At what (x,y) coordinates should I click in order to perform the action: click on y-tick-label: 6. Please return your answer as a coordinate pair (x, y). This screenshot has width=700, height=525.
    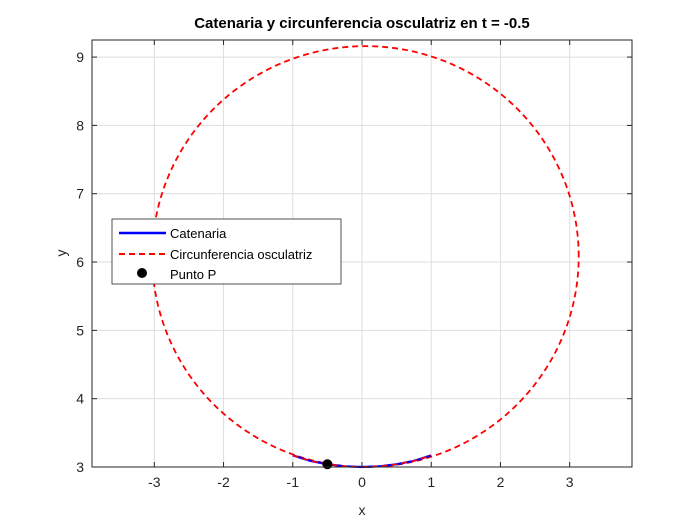
    Looking at the image, I should click on (80, 262).